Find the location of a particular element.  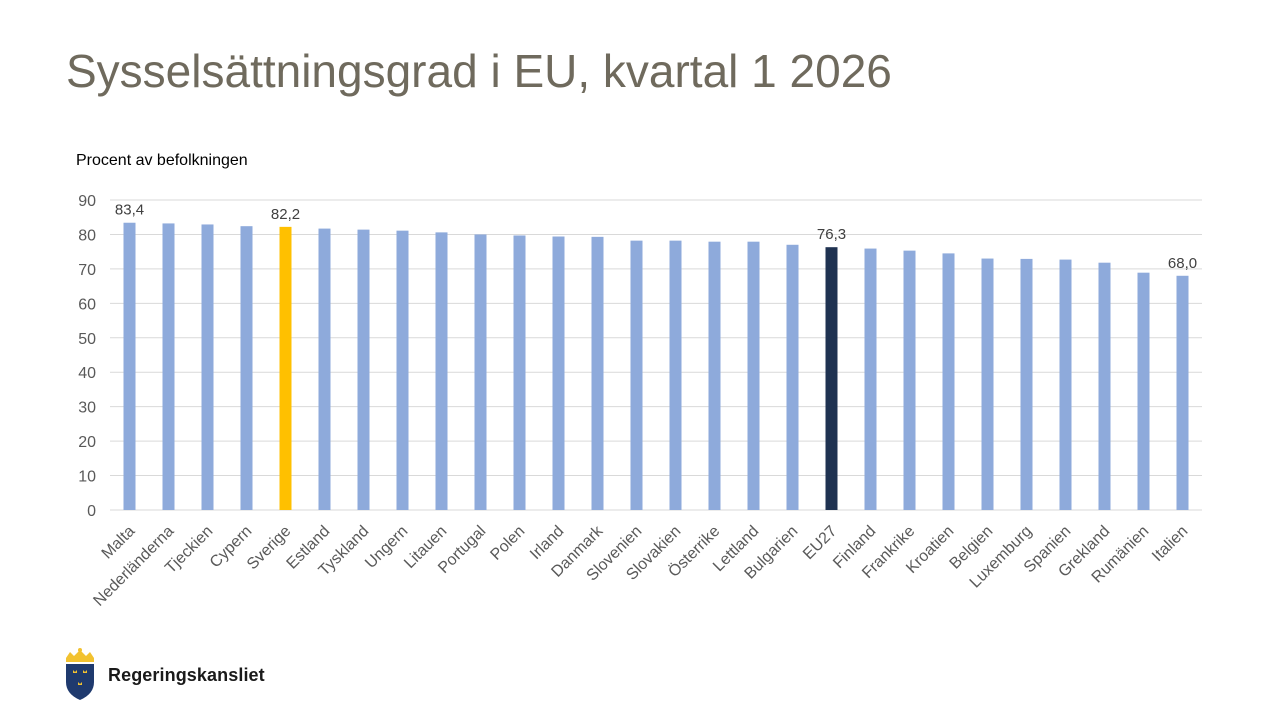

y-tick-label: 80 is located at coordinates (87, 235).